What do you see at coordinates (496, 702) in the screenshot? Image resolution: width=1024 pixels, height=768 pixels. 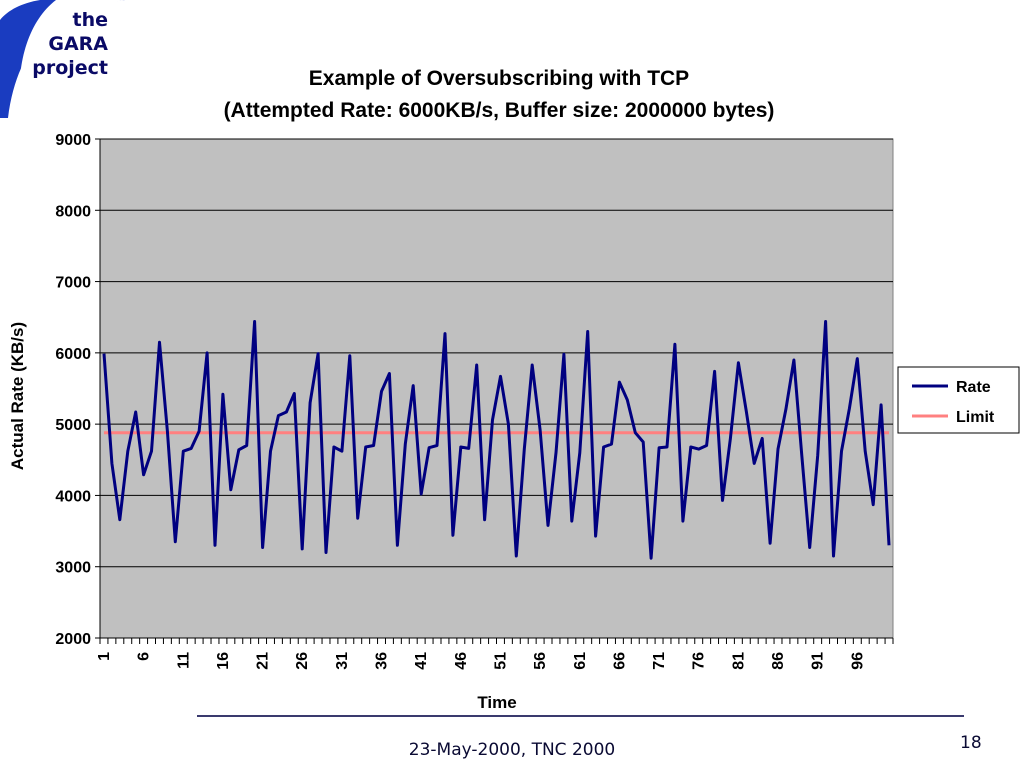 I see `x-axis-label: Time` at bounding box center [496, 702].